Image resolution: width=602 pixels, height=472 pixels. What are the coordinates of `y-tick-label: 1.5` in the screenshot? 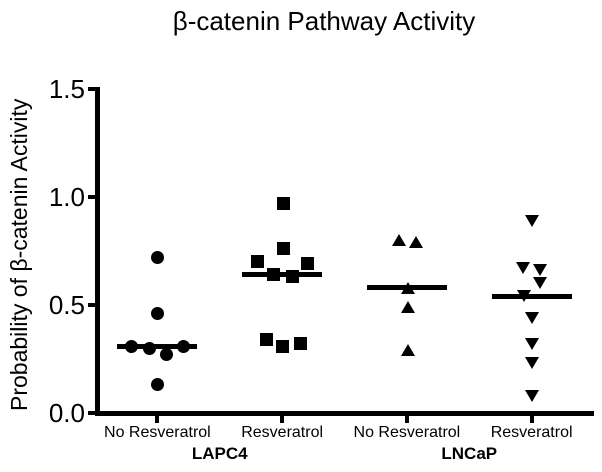 It's located at (66, 89).